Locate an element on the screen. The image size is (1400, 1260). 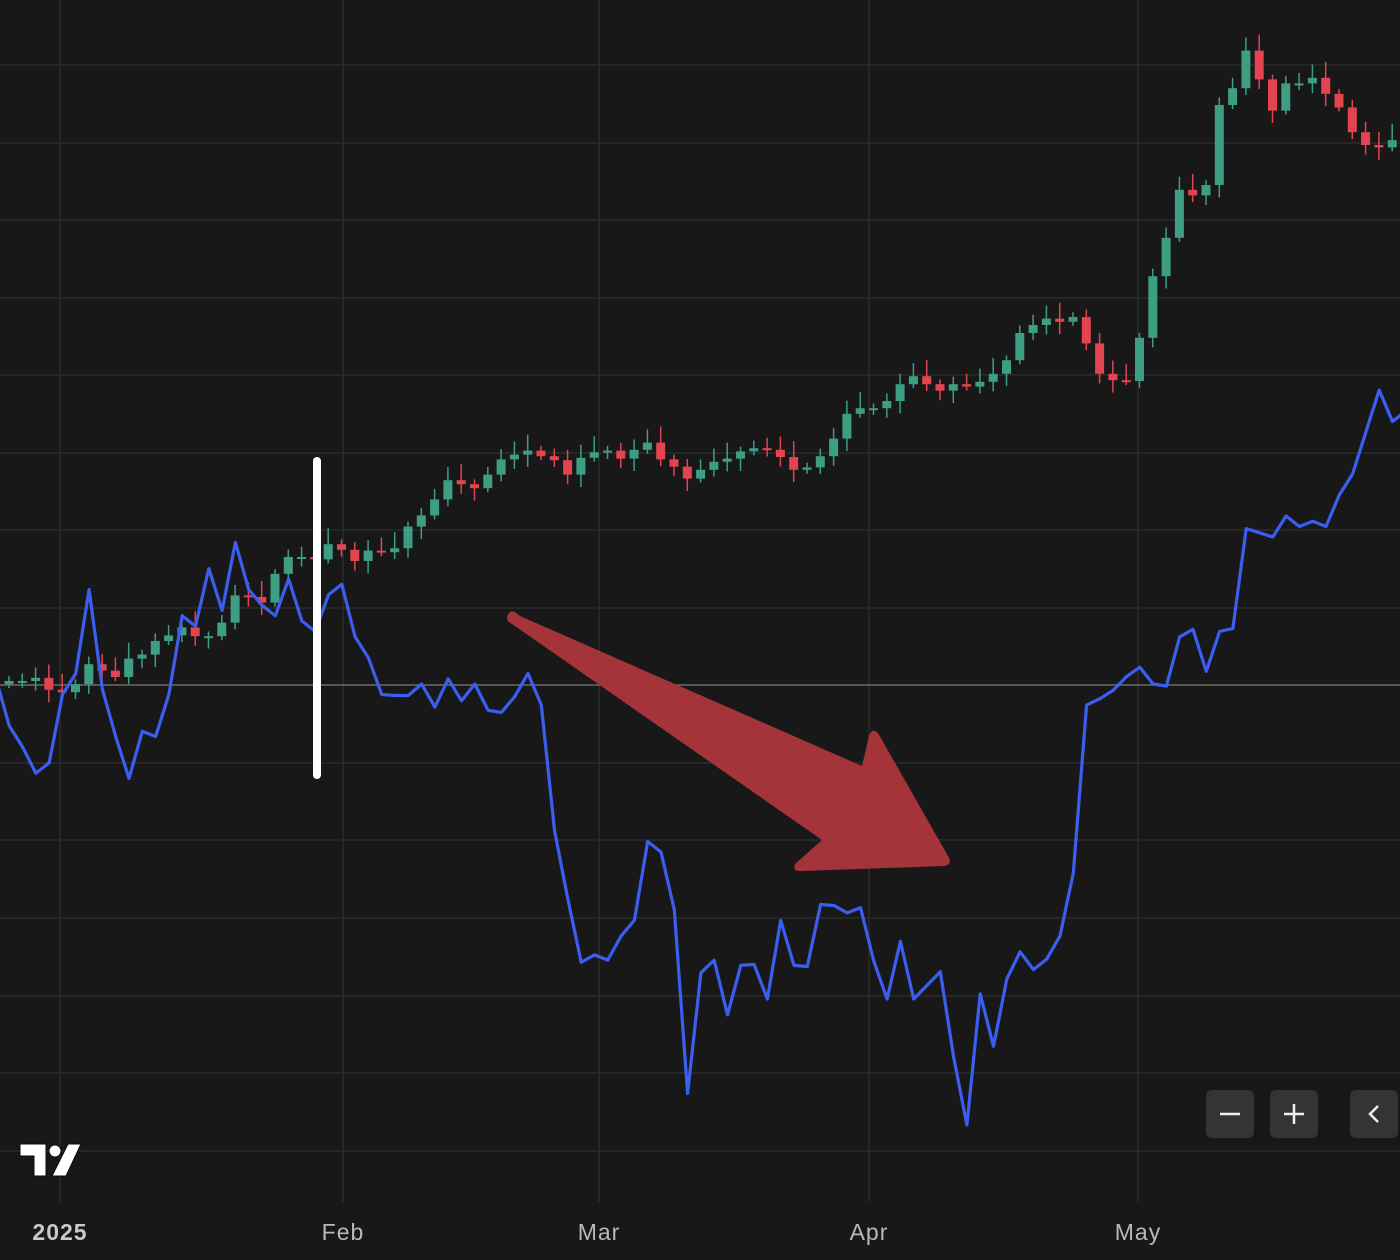
scroll-left-button is located at coordinates (1374, 1114).